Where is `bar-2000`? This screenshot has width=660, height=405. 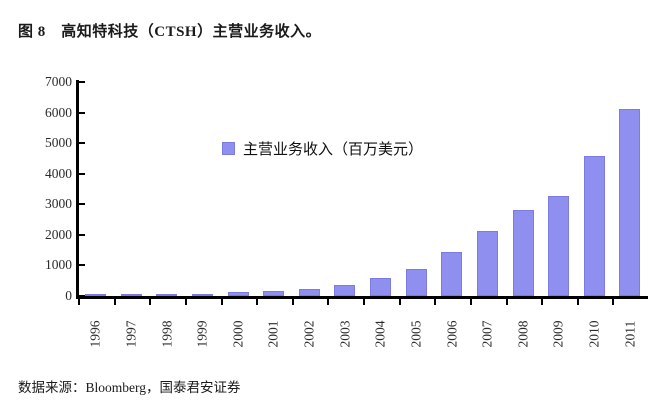
bar-2000 is located at coordinates (238, 293).